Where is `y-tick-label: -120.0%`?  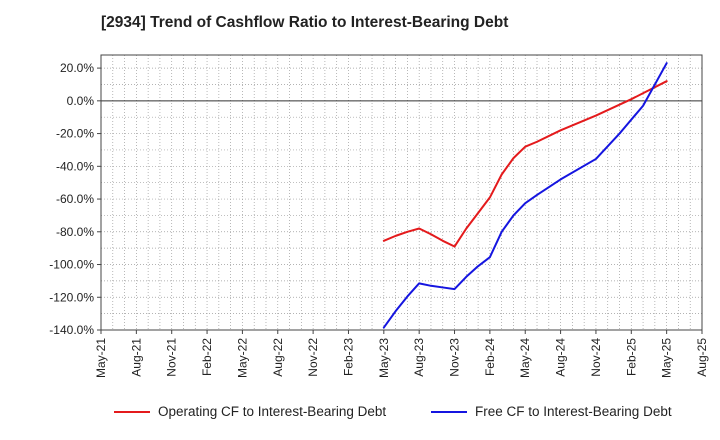
y-tick-label: -120.0% is located at coordinates (71, 297).